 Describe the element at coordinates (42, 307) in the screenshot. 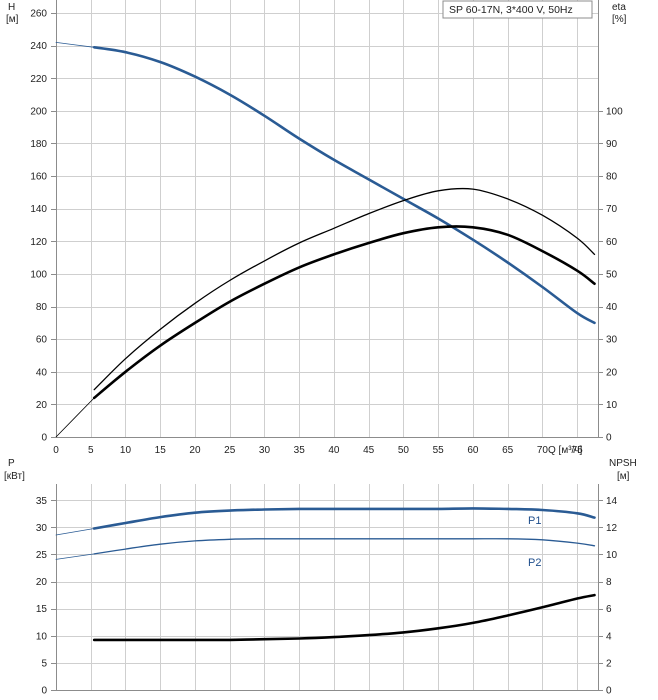

I see `head-tick-label: 80` at that location.